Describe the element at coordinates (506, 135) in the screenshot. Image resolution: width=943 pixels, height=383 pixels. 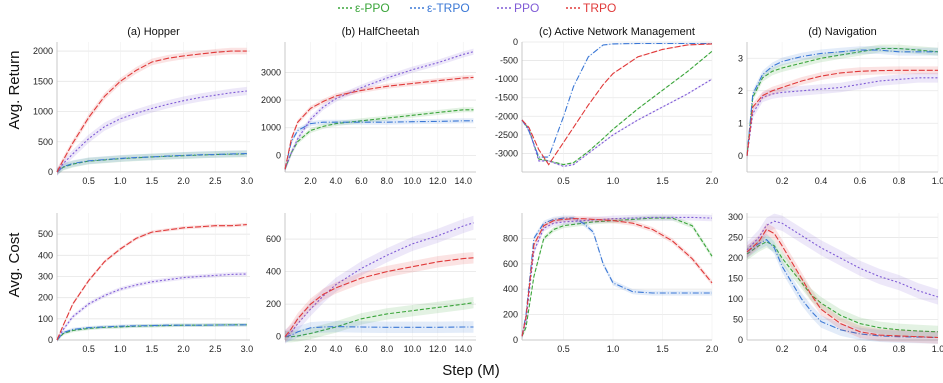
I see `y-tick-label: -2500` at that location.